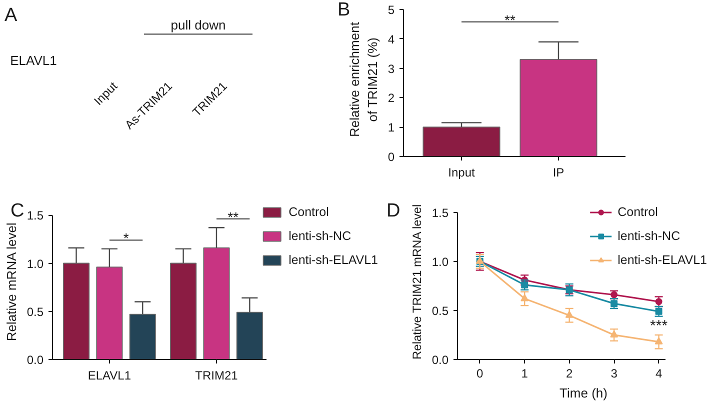 This screenshot has width=709, height=403. What do you see at coordinates (11, 15) in the screenshot?
I see `text: A` at bounding box center [11, 15].